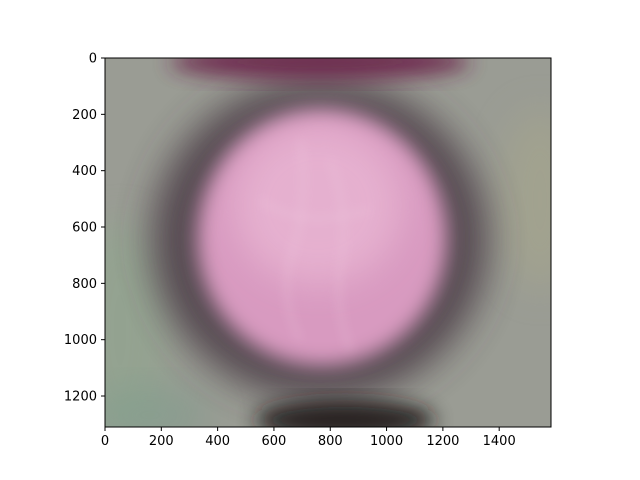  I want to click on x-tick-label: 1000, so click(386, 441).